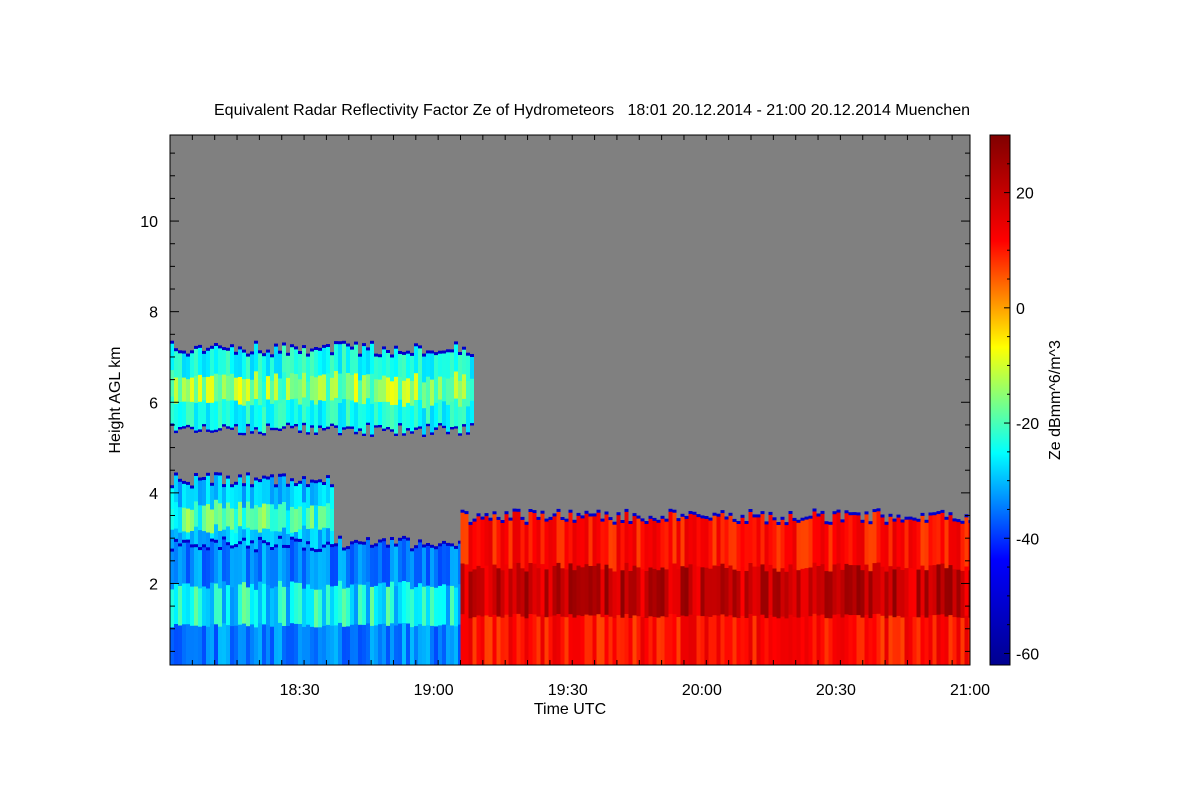 This screenshot has height=800, width=1200. I want to click on y-tick-label: 2, so click(153, 584).